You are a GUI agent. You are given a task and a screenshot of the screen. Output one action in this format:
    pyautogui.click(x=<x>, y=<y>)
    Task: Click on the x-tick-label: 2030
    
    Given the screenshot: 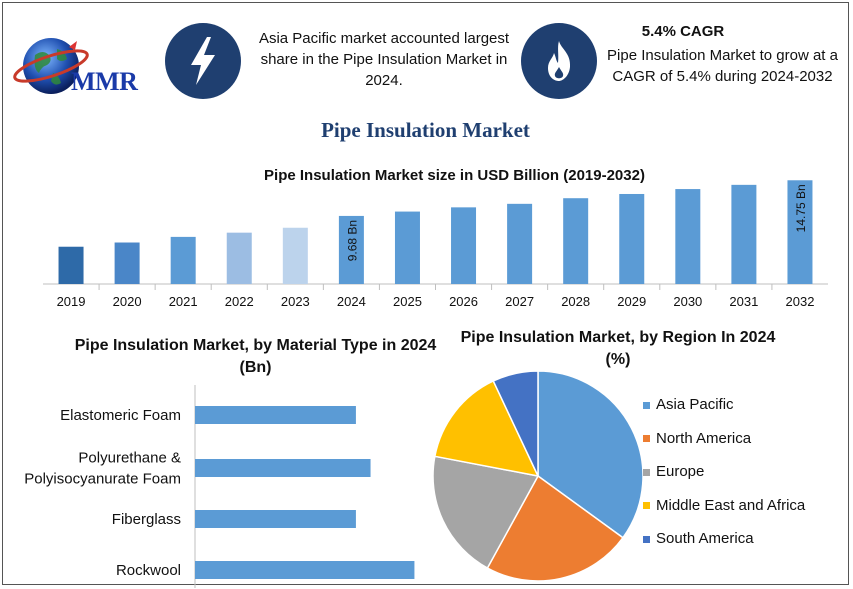 What is the action you would take?
    pyautogui.click(x=687, y=301)
    